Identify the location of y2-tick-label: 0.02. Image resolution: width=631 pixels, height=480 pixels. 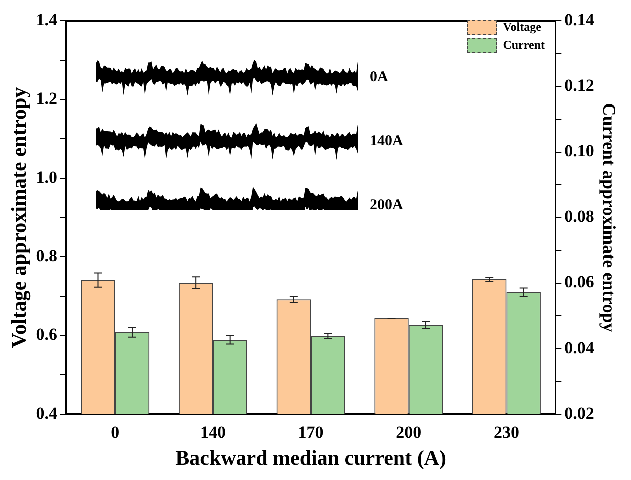
(579, 413).